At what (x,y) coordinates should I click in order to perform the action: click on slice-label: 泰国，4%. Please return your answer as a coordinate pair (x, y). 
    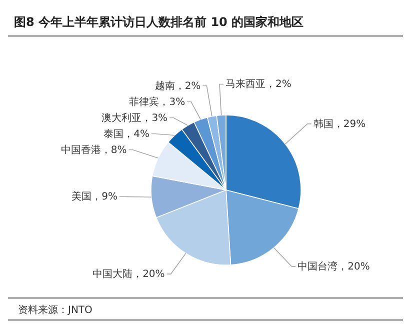
    Looking at the image, I should click on (127, 134).